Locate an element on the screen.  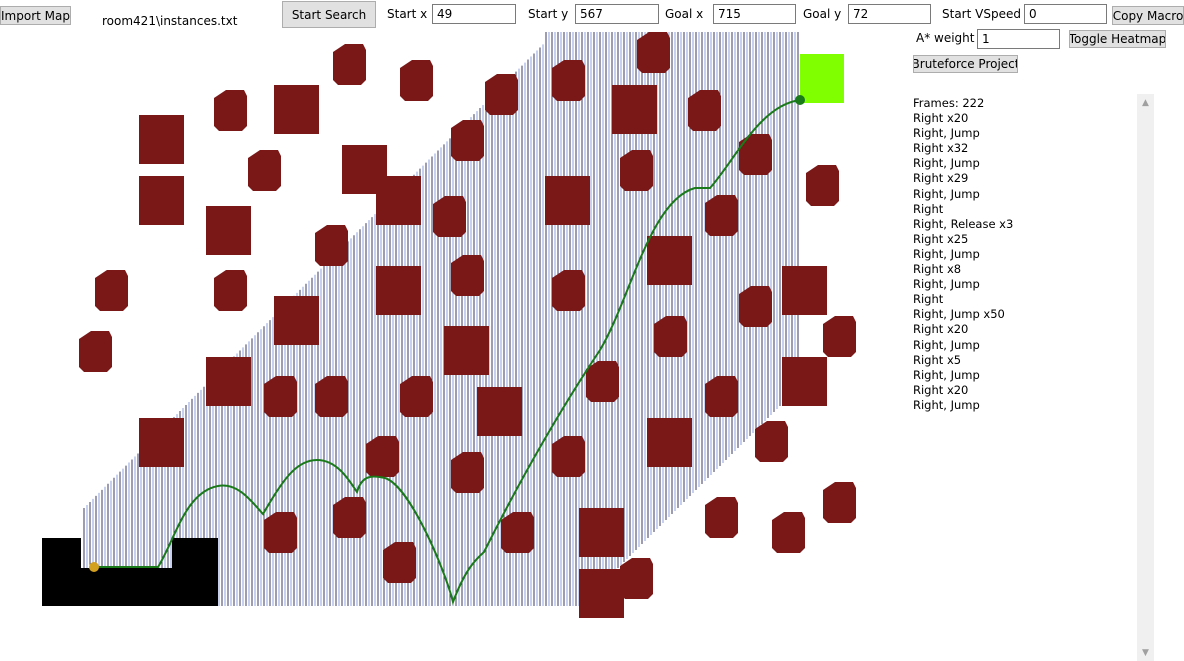
start-vspeed-label: Start VSpeed is located at coordinates (981, 14).